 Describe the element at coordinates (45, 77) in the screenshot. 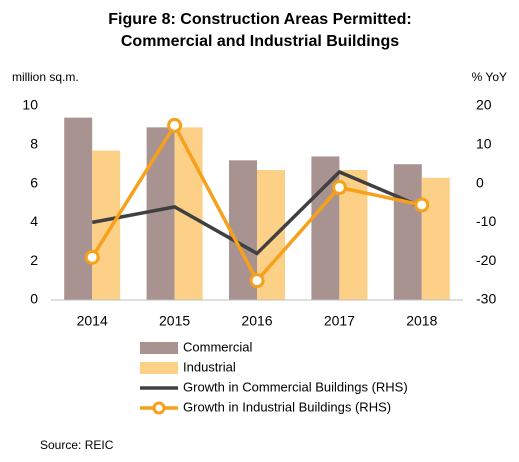

I see `y-axis-label: million sq.m.` at that location.